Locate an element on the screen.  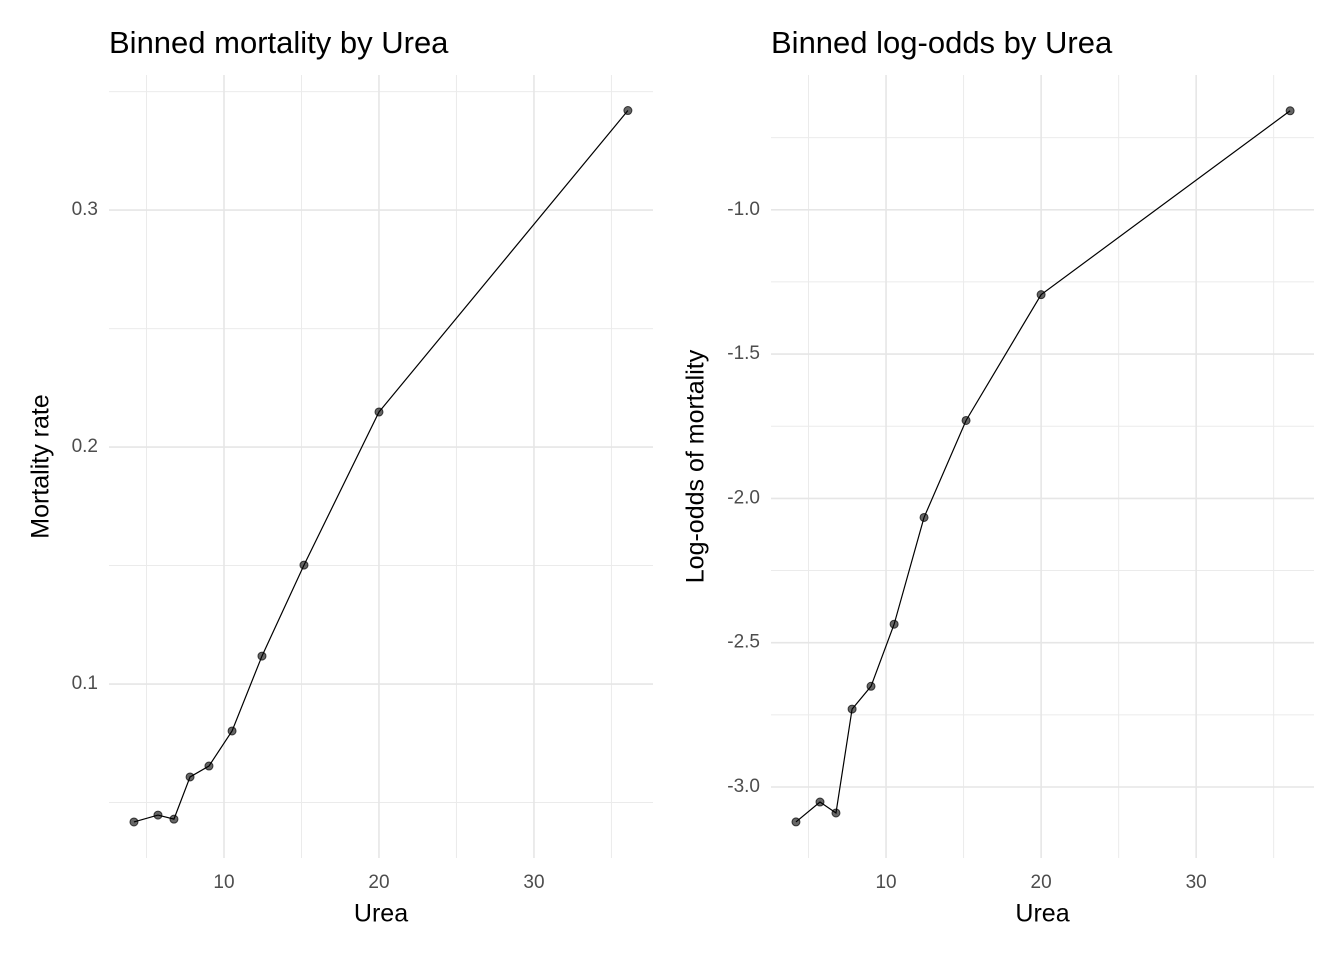
y-tick-label: -2.5 is located at coordinates (743, 642).